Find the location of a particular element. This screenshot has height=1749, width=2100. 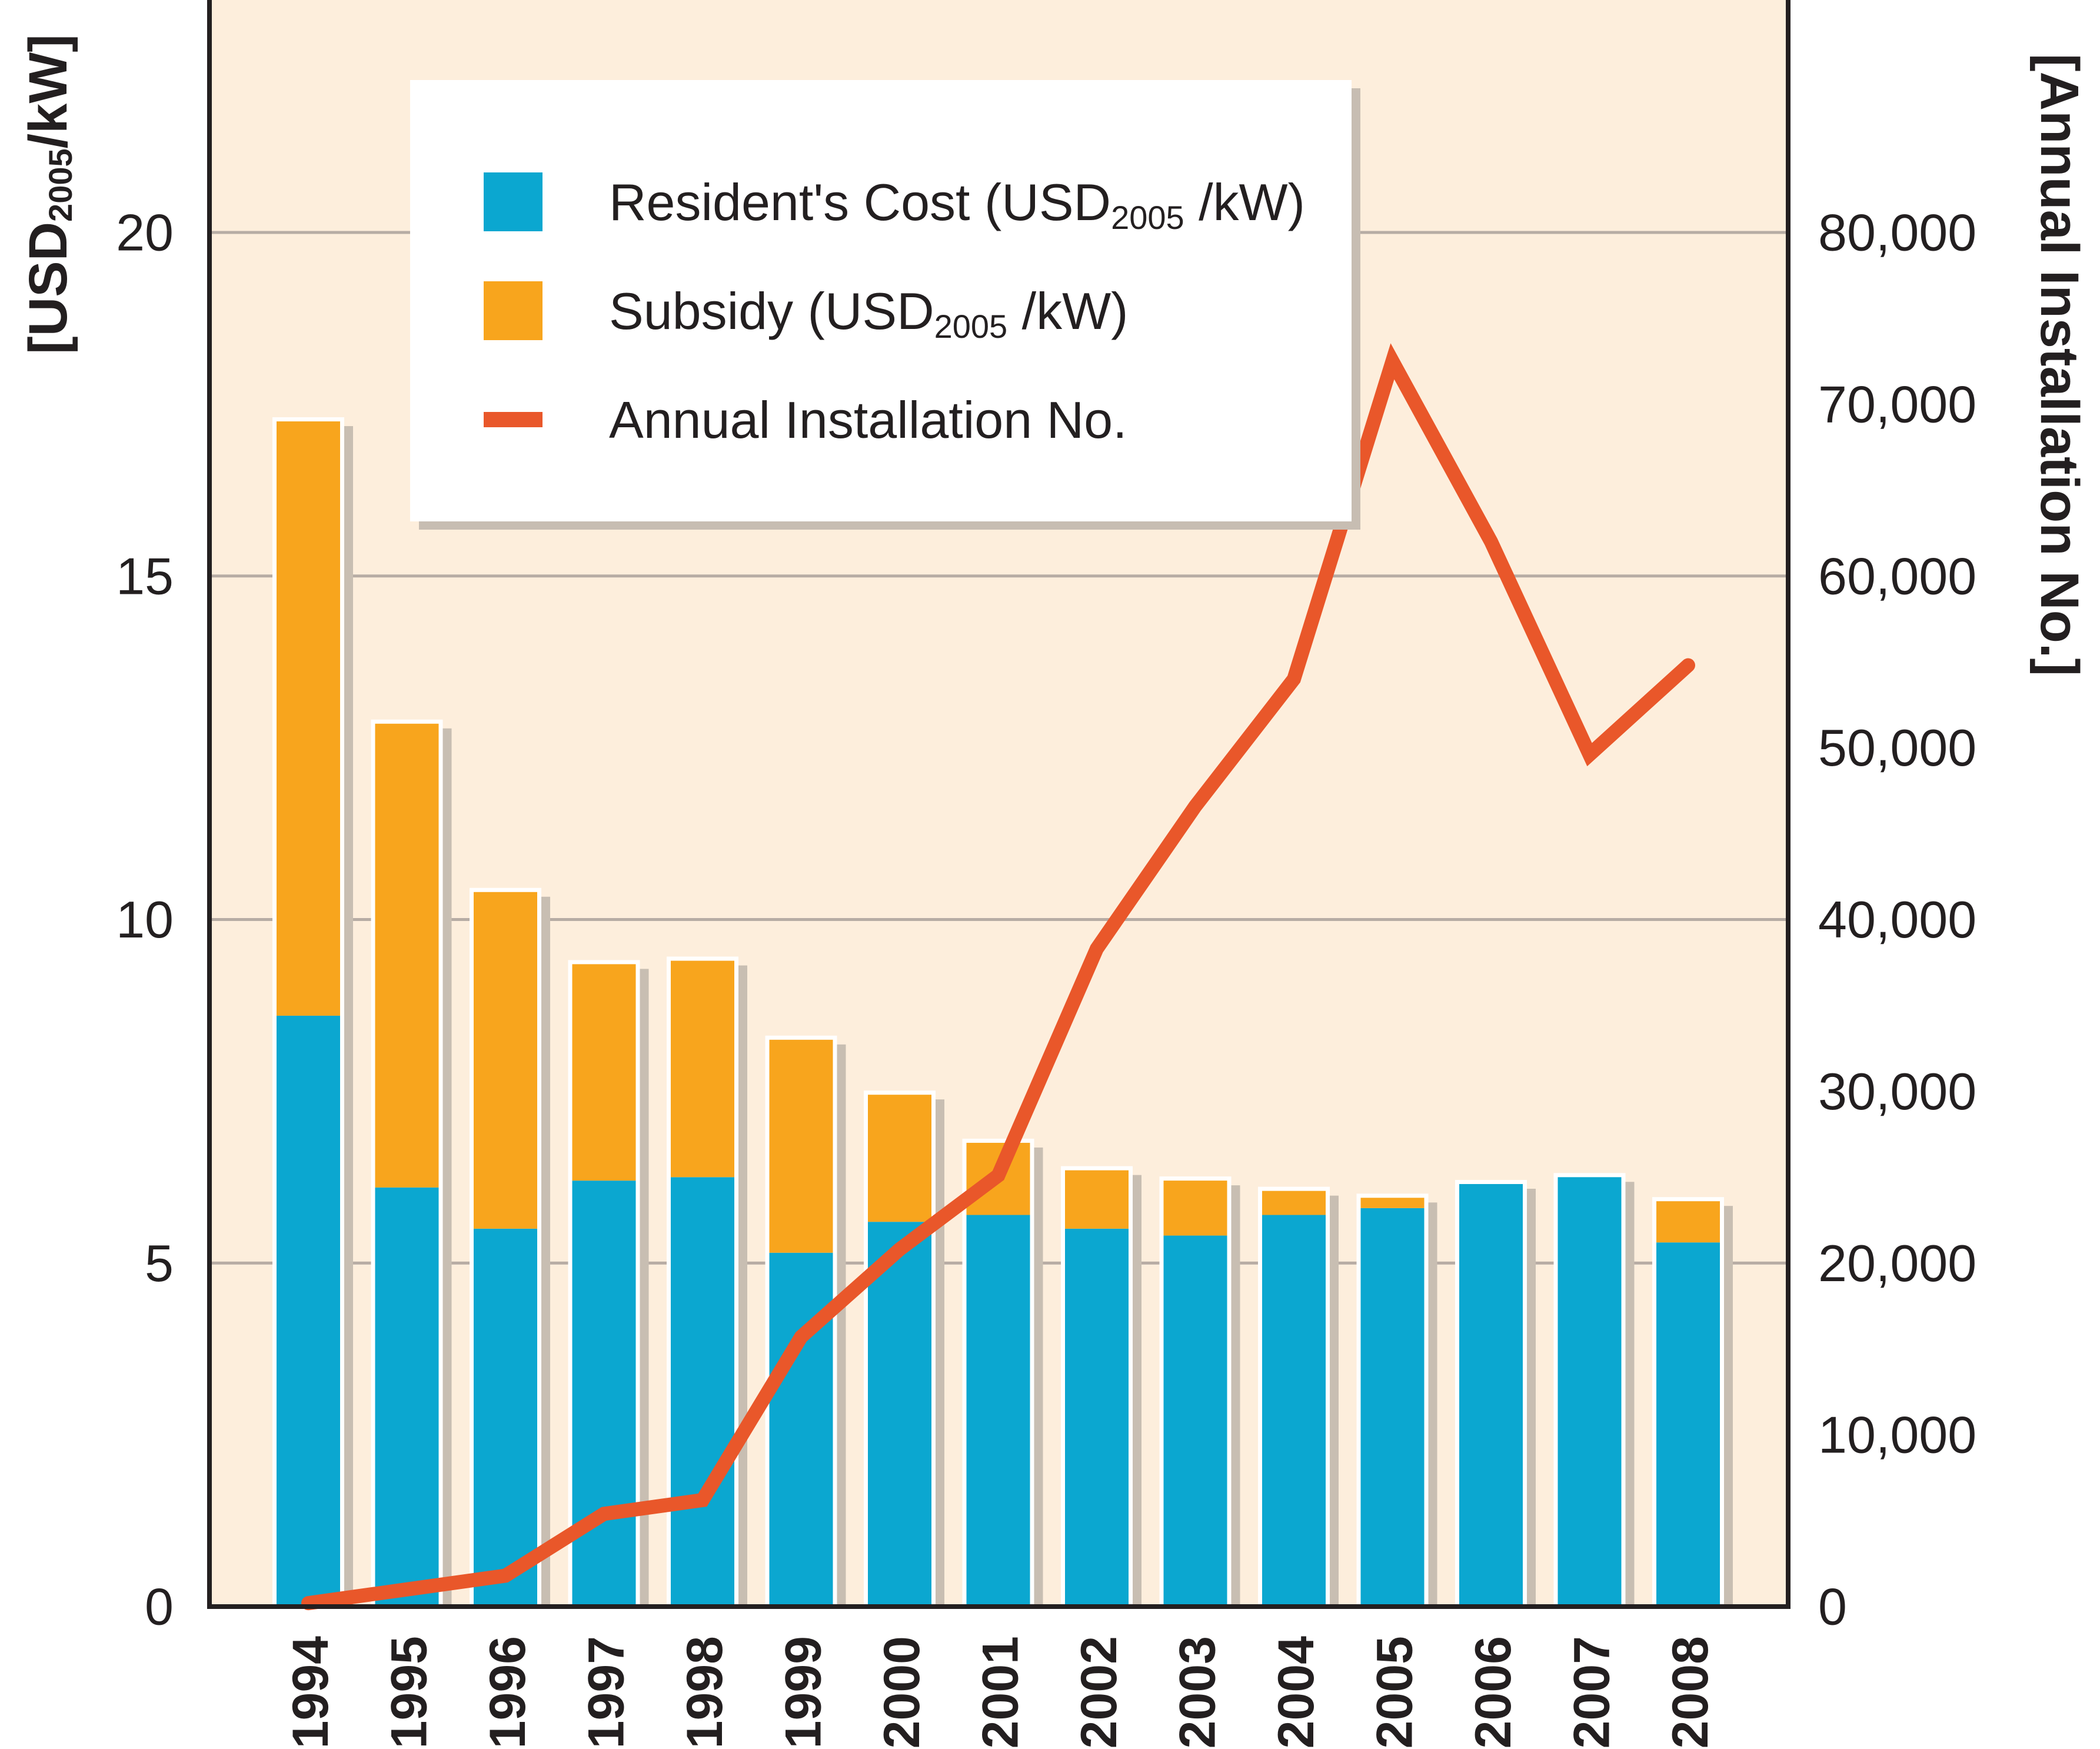

x-tick-label: 2000 is located at coordinates (902, 1692).